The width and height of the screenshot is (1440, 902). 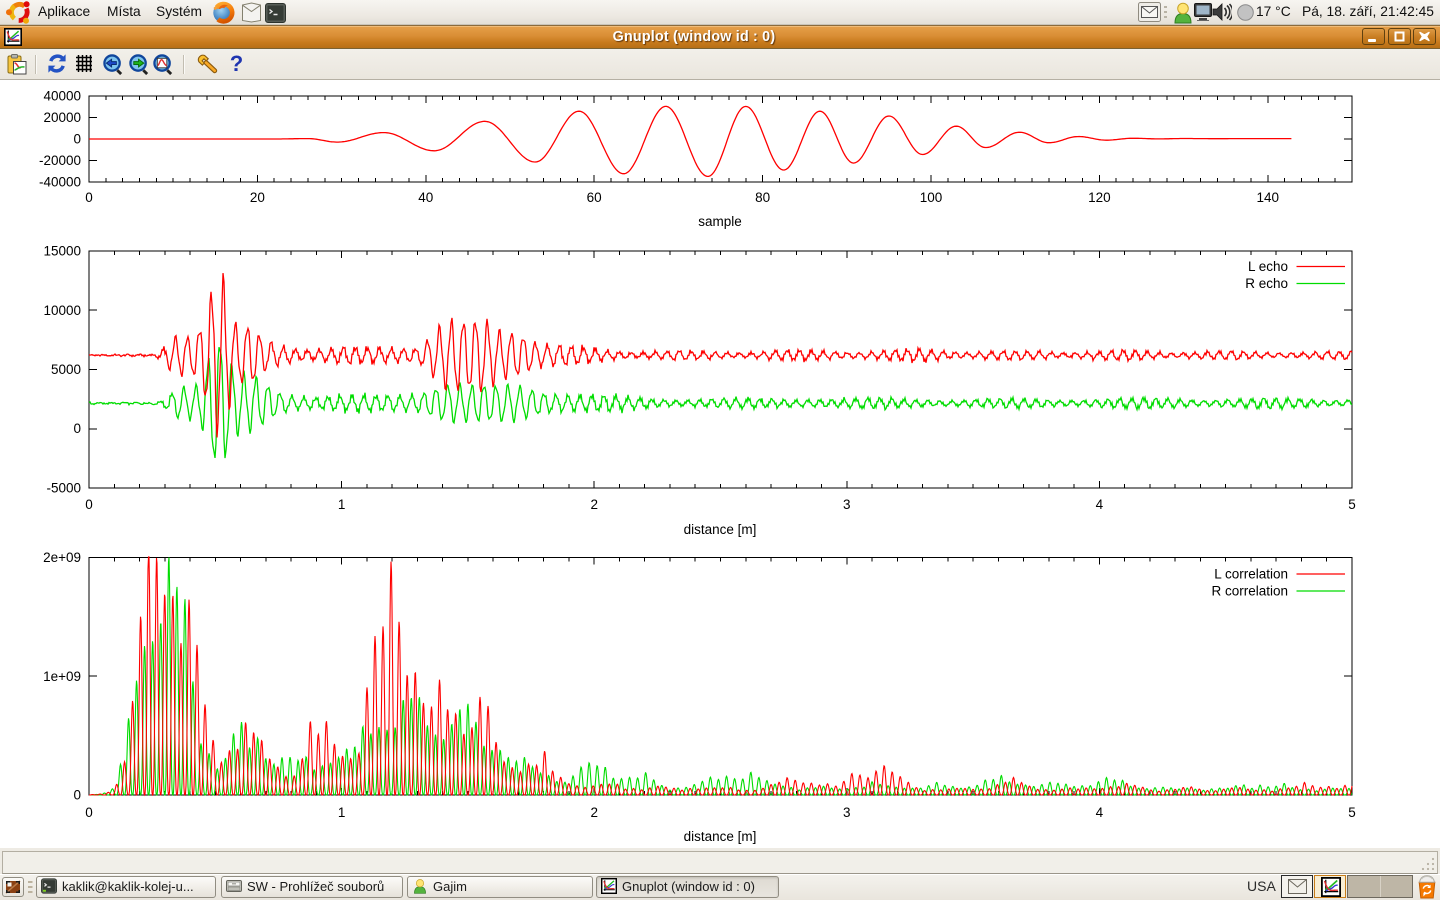 I want to click on svg-text: 60, so click(x=594, y=197).